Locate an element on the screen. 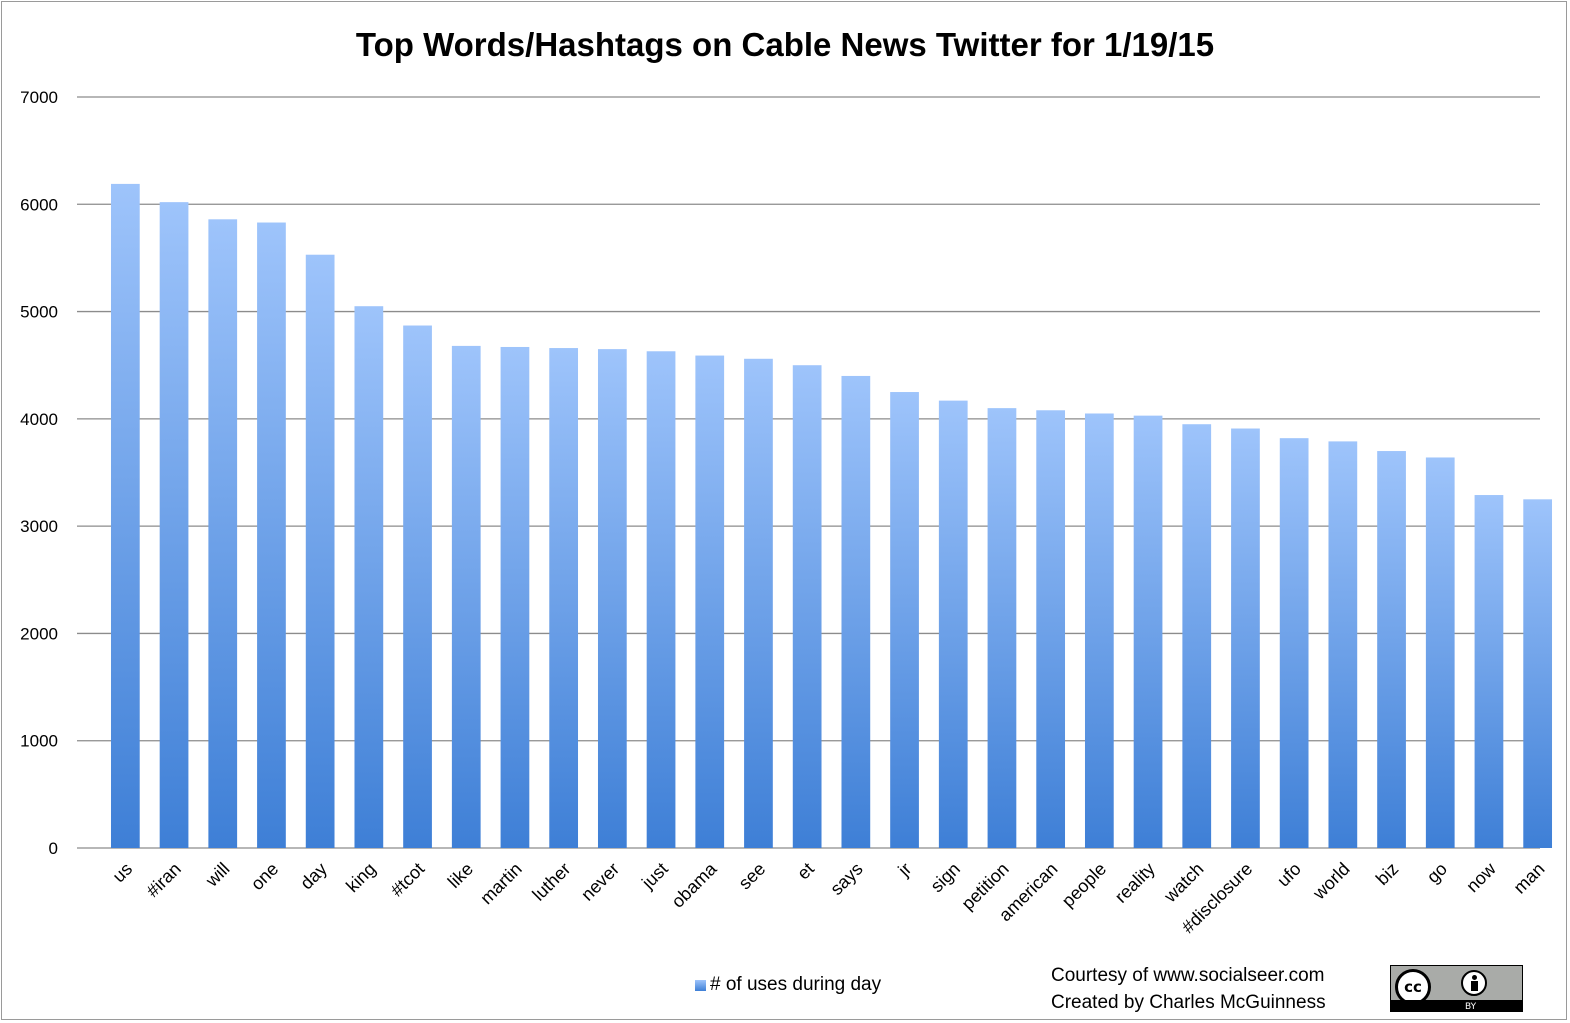 This screenshot has width=1570, height=1023. bar-one is located at coordinates (271, 535).